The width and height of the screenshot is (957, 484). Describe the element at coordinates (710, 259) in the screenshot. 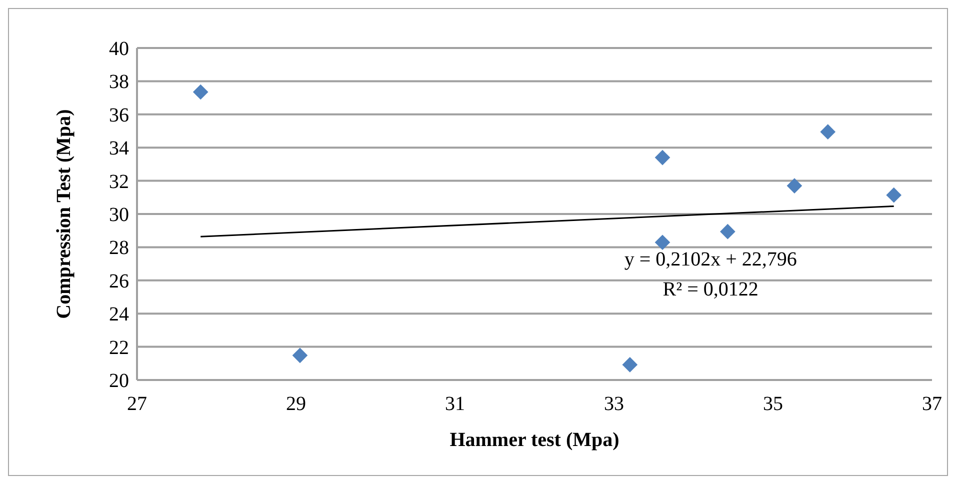

I see `annotation: y = 0,2102x + 22,796` at that location.